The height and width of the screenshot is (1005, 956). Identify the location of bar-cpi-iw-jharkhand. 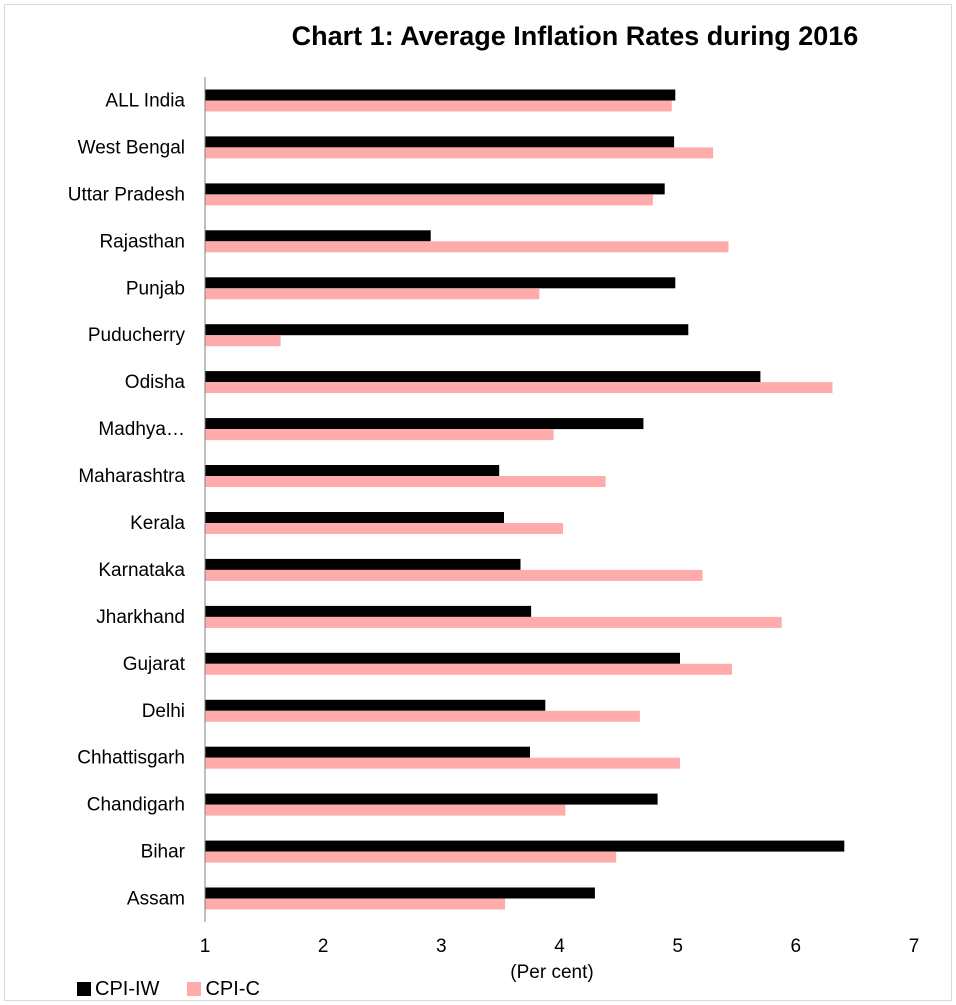
(368, 611).